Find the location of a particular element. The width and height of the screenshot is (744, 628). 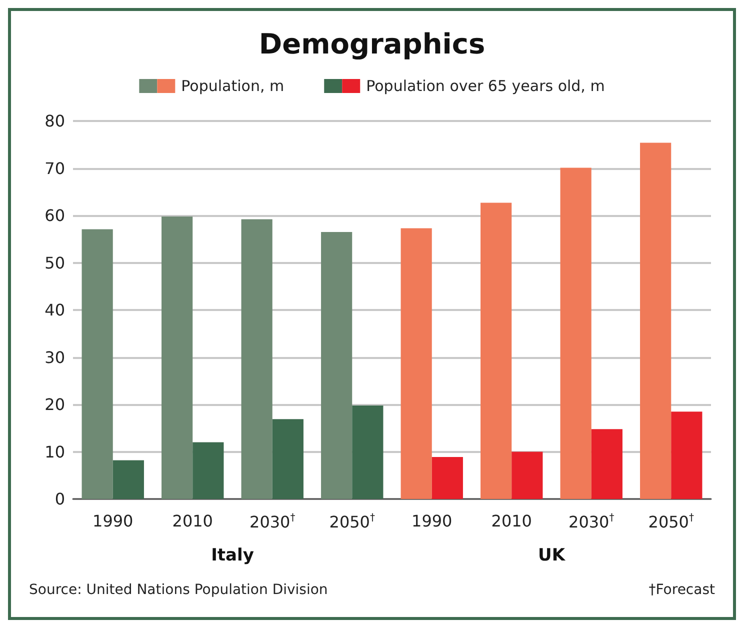

text: UK is located at coordinates (552, 556).